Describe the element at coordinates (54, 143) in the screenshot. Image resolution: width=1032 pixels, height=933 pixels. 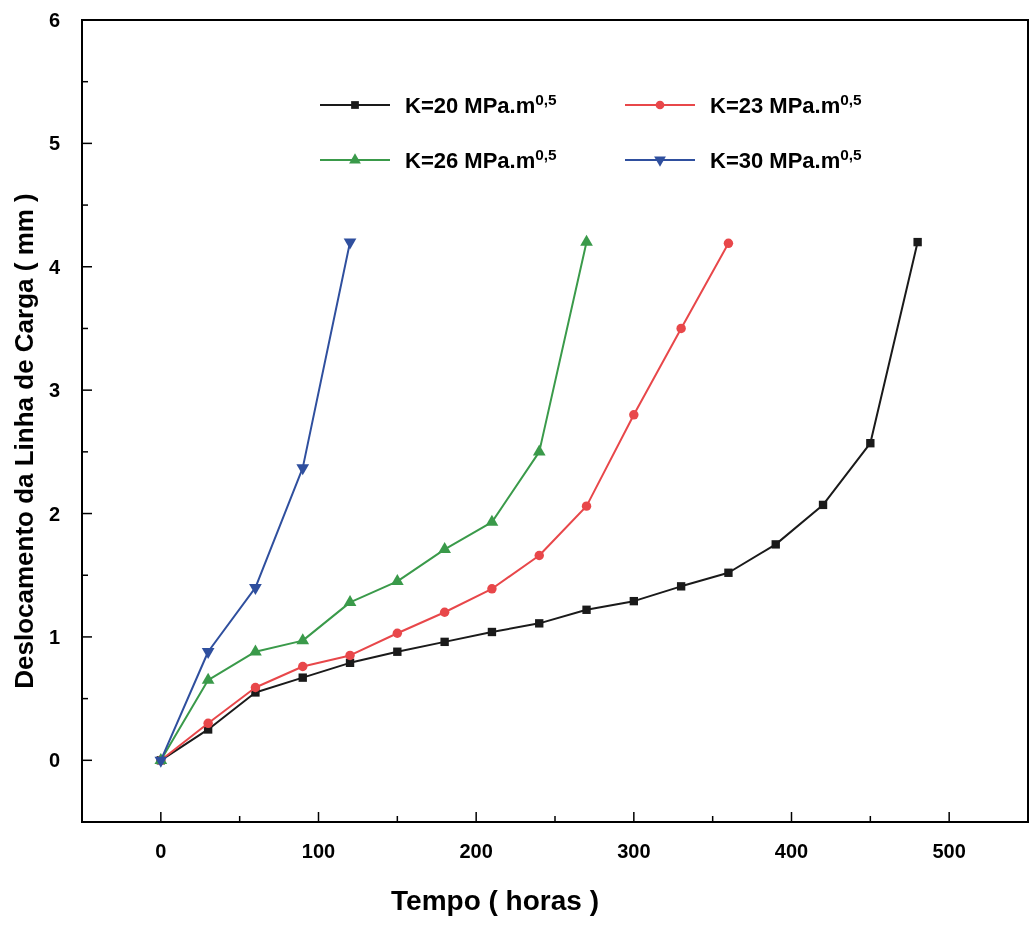
I see `y-tick-label: 5` at that location.